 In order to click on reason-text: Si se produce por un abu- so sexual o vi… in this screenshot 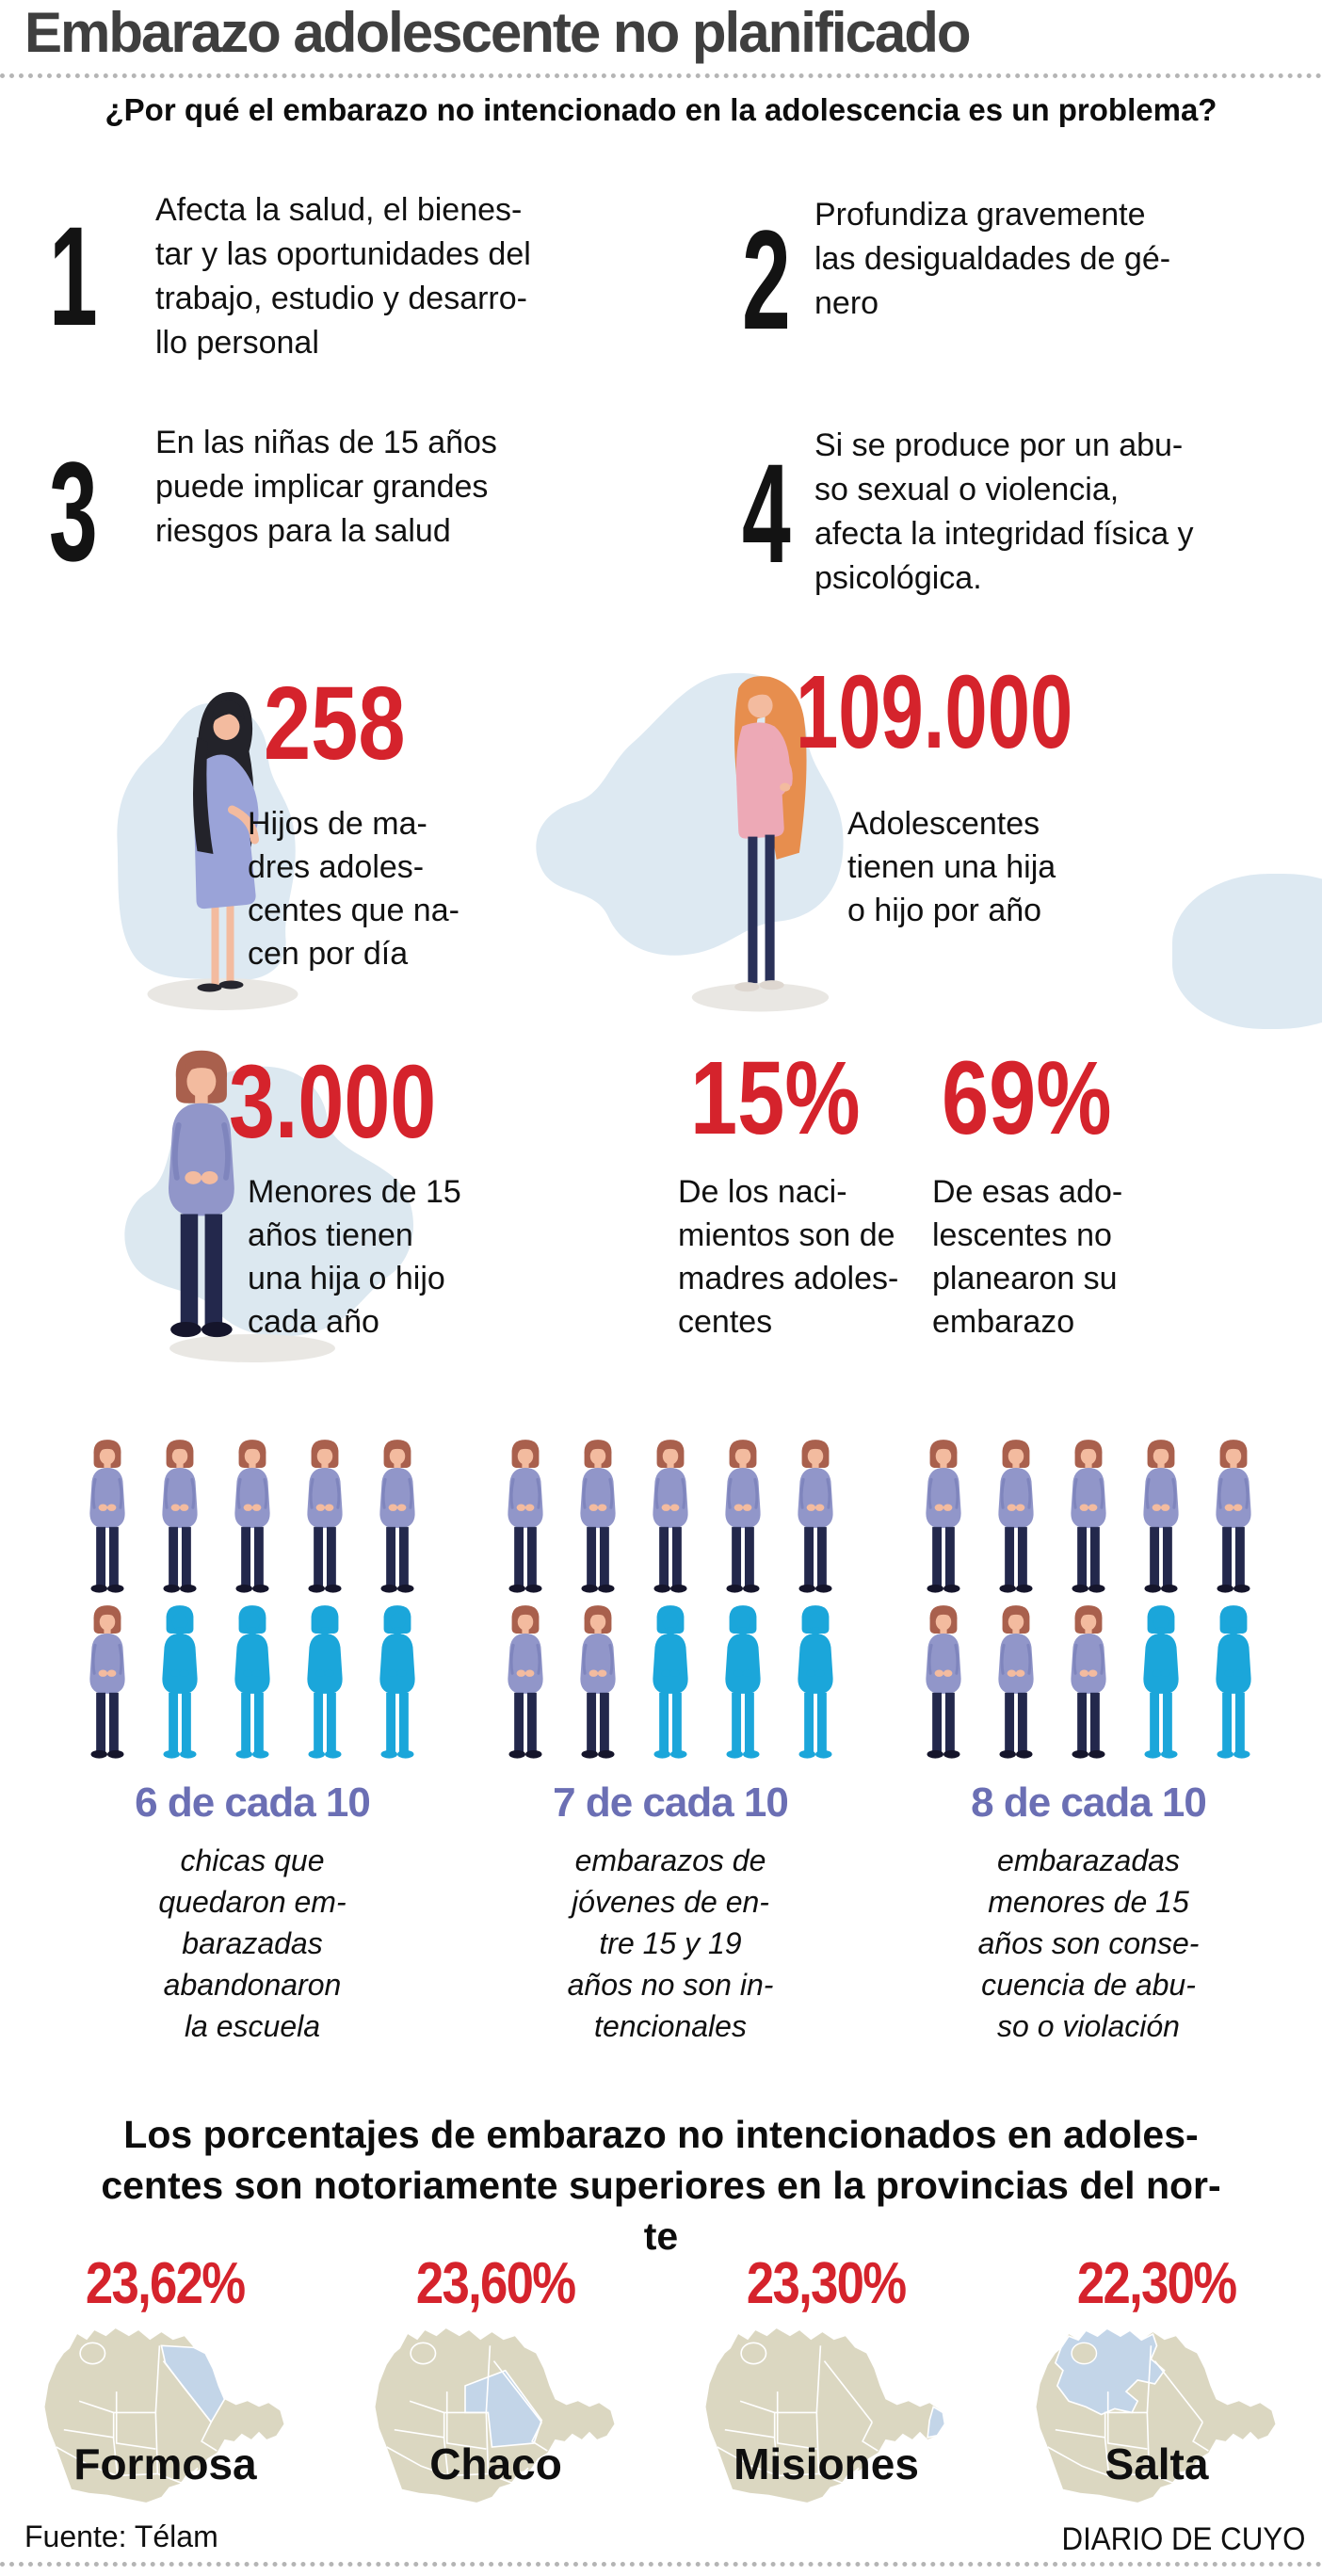, I will do `click(1004, 511)`.